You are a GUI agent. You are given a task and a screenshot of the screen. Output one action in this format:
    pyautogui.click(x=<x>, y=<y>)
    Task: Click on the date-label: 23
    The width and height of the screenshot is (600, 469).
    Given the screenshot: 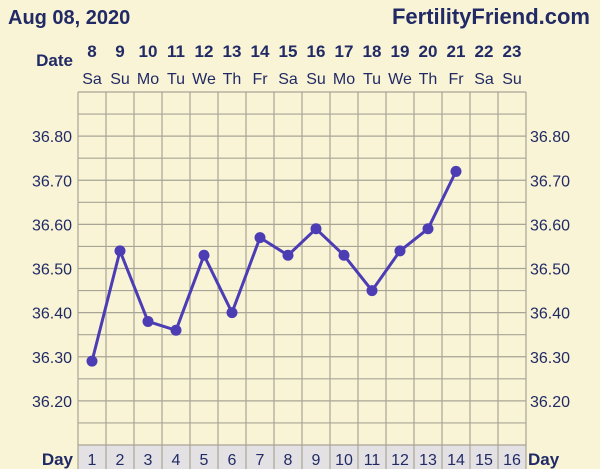 What is the action you would take?
    pyautogui.click(x=512, y=51)
    